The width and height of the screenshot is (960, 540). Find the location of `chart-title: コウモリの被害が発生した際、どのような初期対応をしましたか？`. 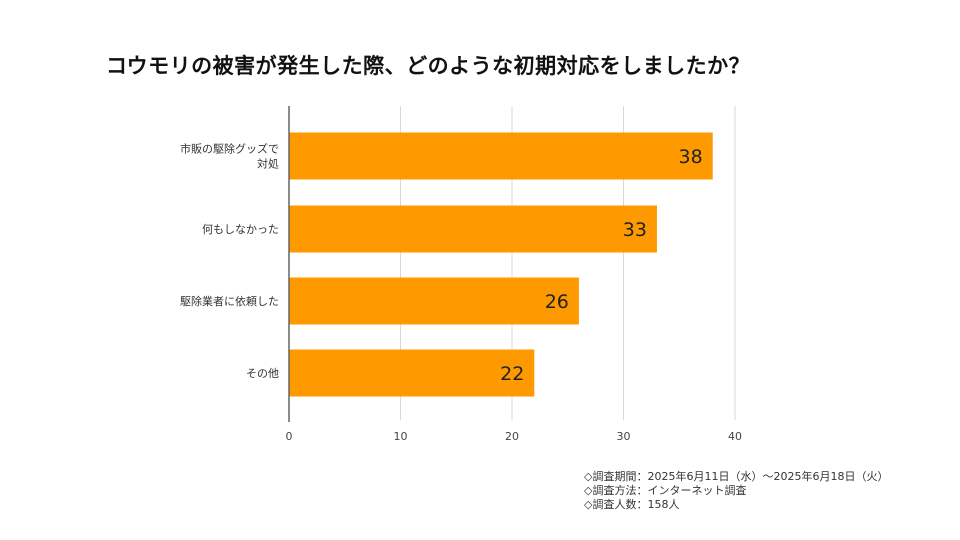

chart-title: コウモリの被害が発生した際、どのような初期対応をしましたか？ is located at coordinates (428, 66).